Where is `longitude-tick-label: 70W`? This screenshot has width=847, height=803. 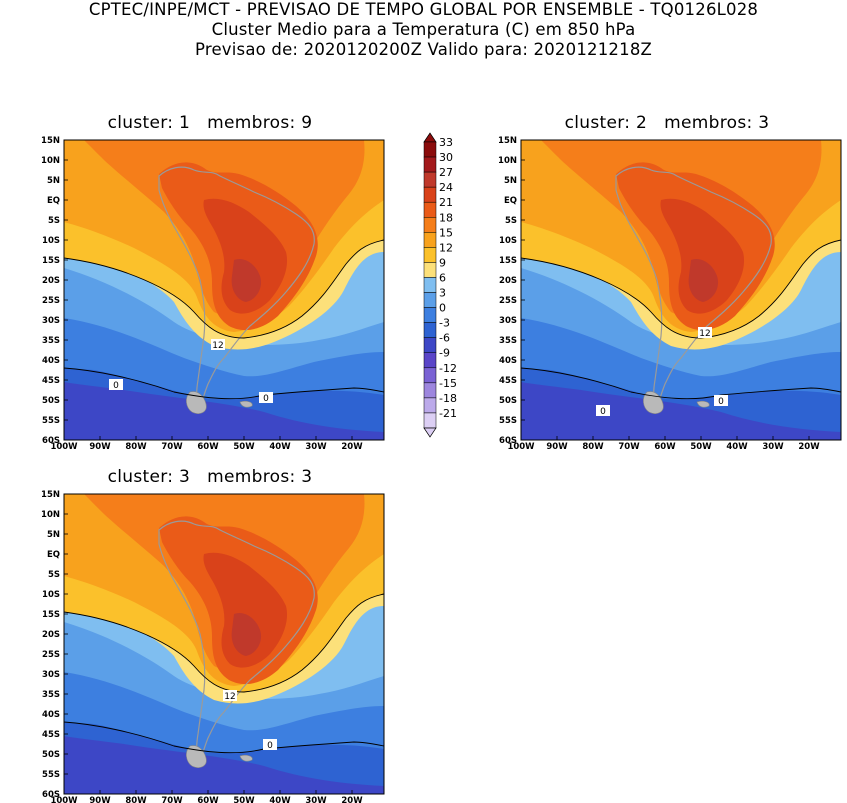
longitude-tick-label: 70W is located at coordinates (172, 799).